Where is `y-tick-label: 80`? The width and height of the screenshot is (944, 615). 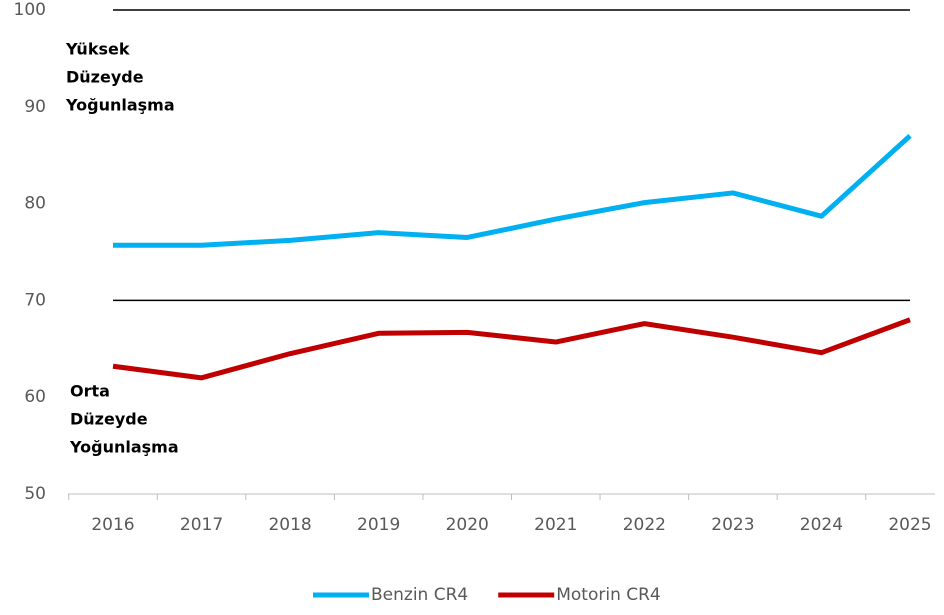 y-tick-label: 80 is located at coordinates (35, 204).